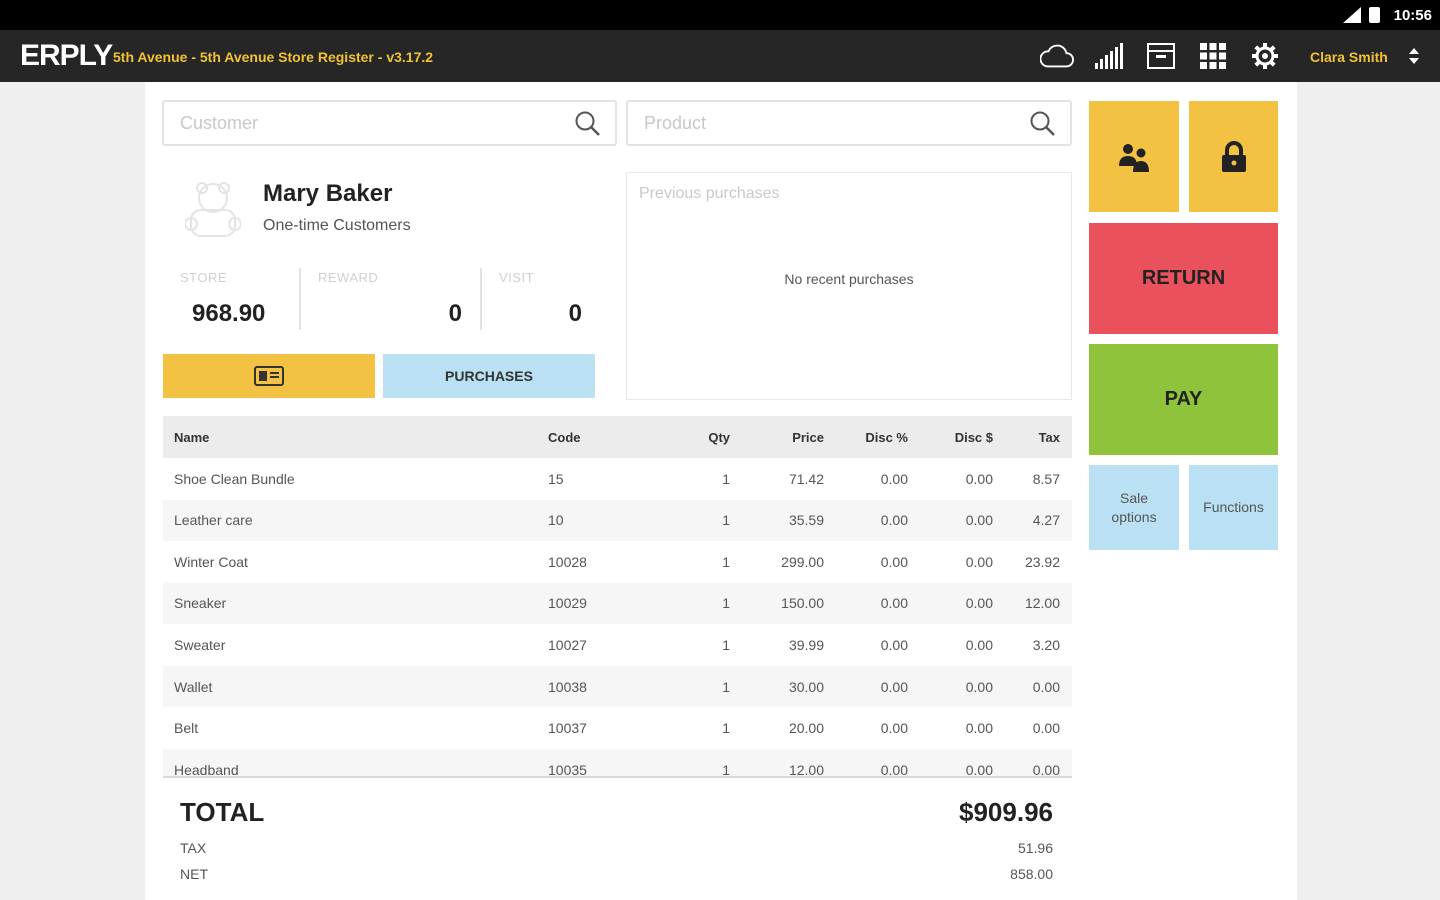 The image size is (1440, 900). What do you see at coordinates (211, 561) in the screenshot?
I see `cell-name: Winter Coat` at bounding box center [211, 561].